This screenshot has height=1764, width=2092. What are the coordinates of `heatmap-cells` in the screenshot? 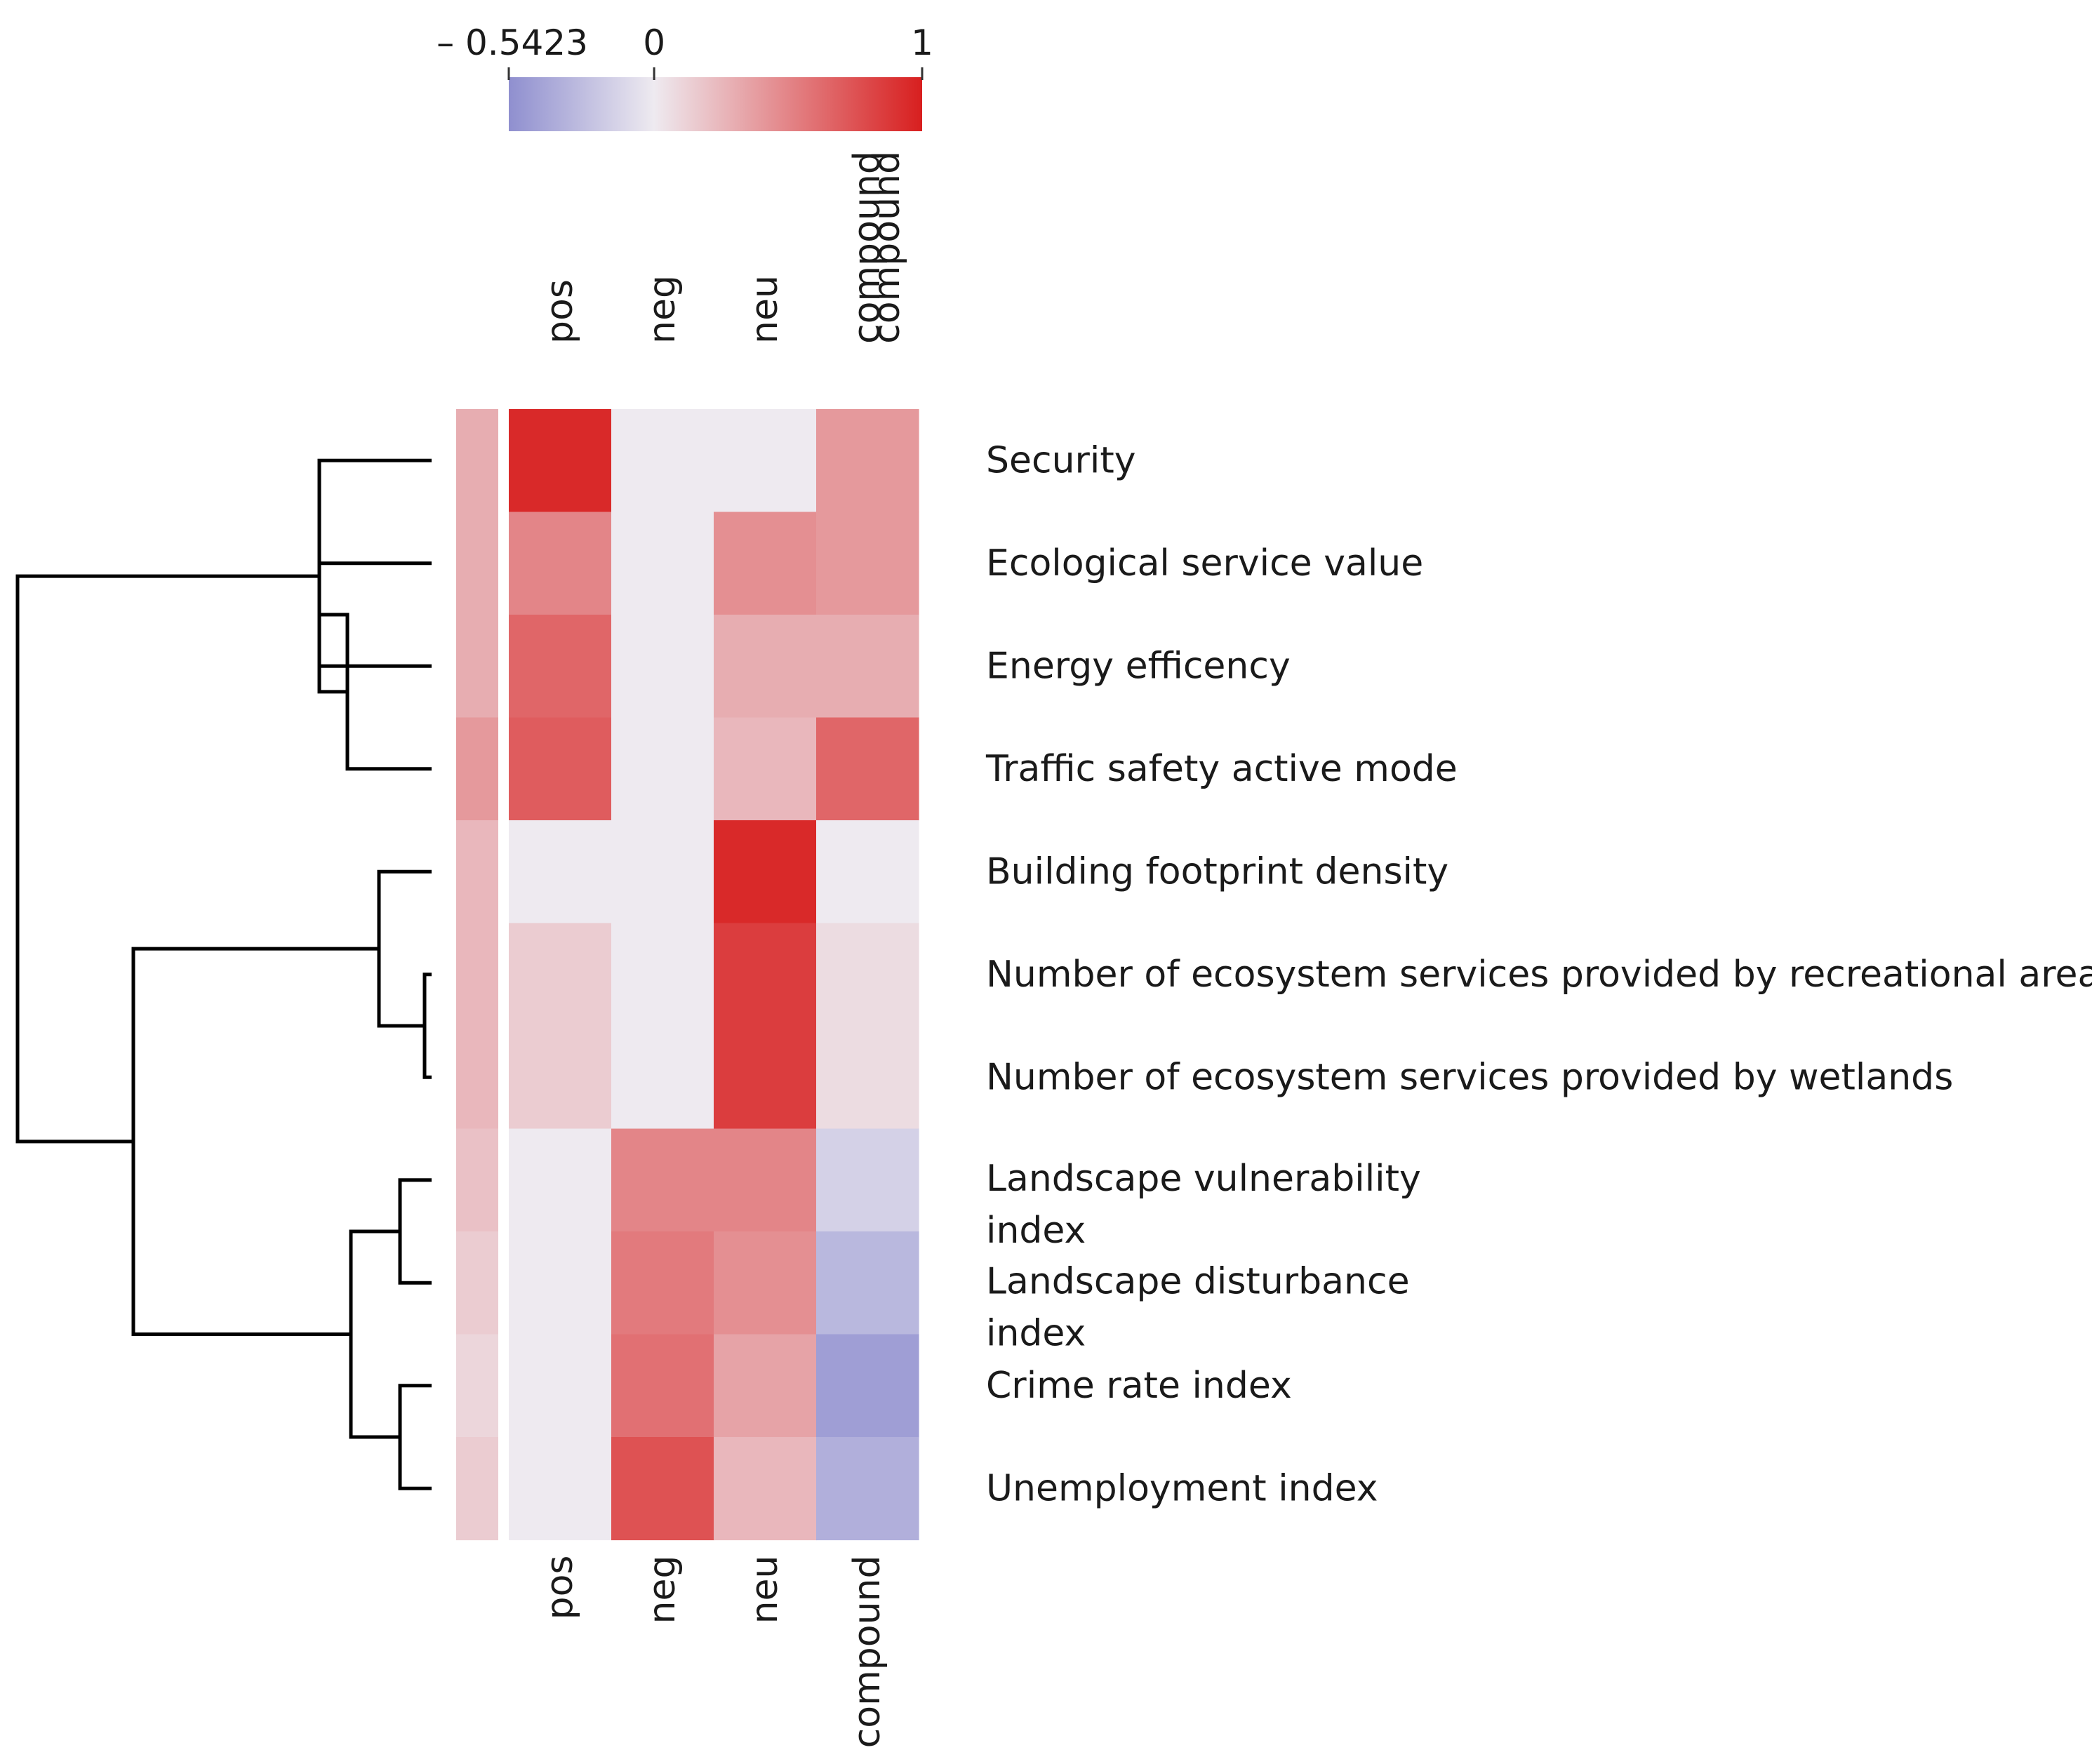 It's located at (714, 975).